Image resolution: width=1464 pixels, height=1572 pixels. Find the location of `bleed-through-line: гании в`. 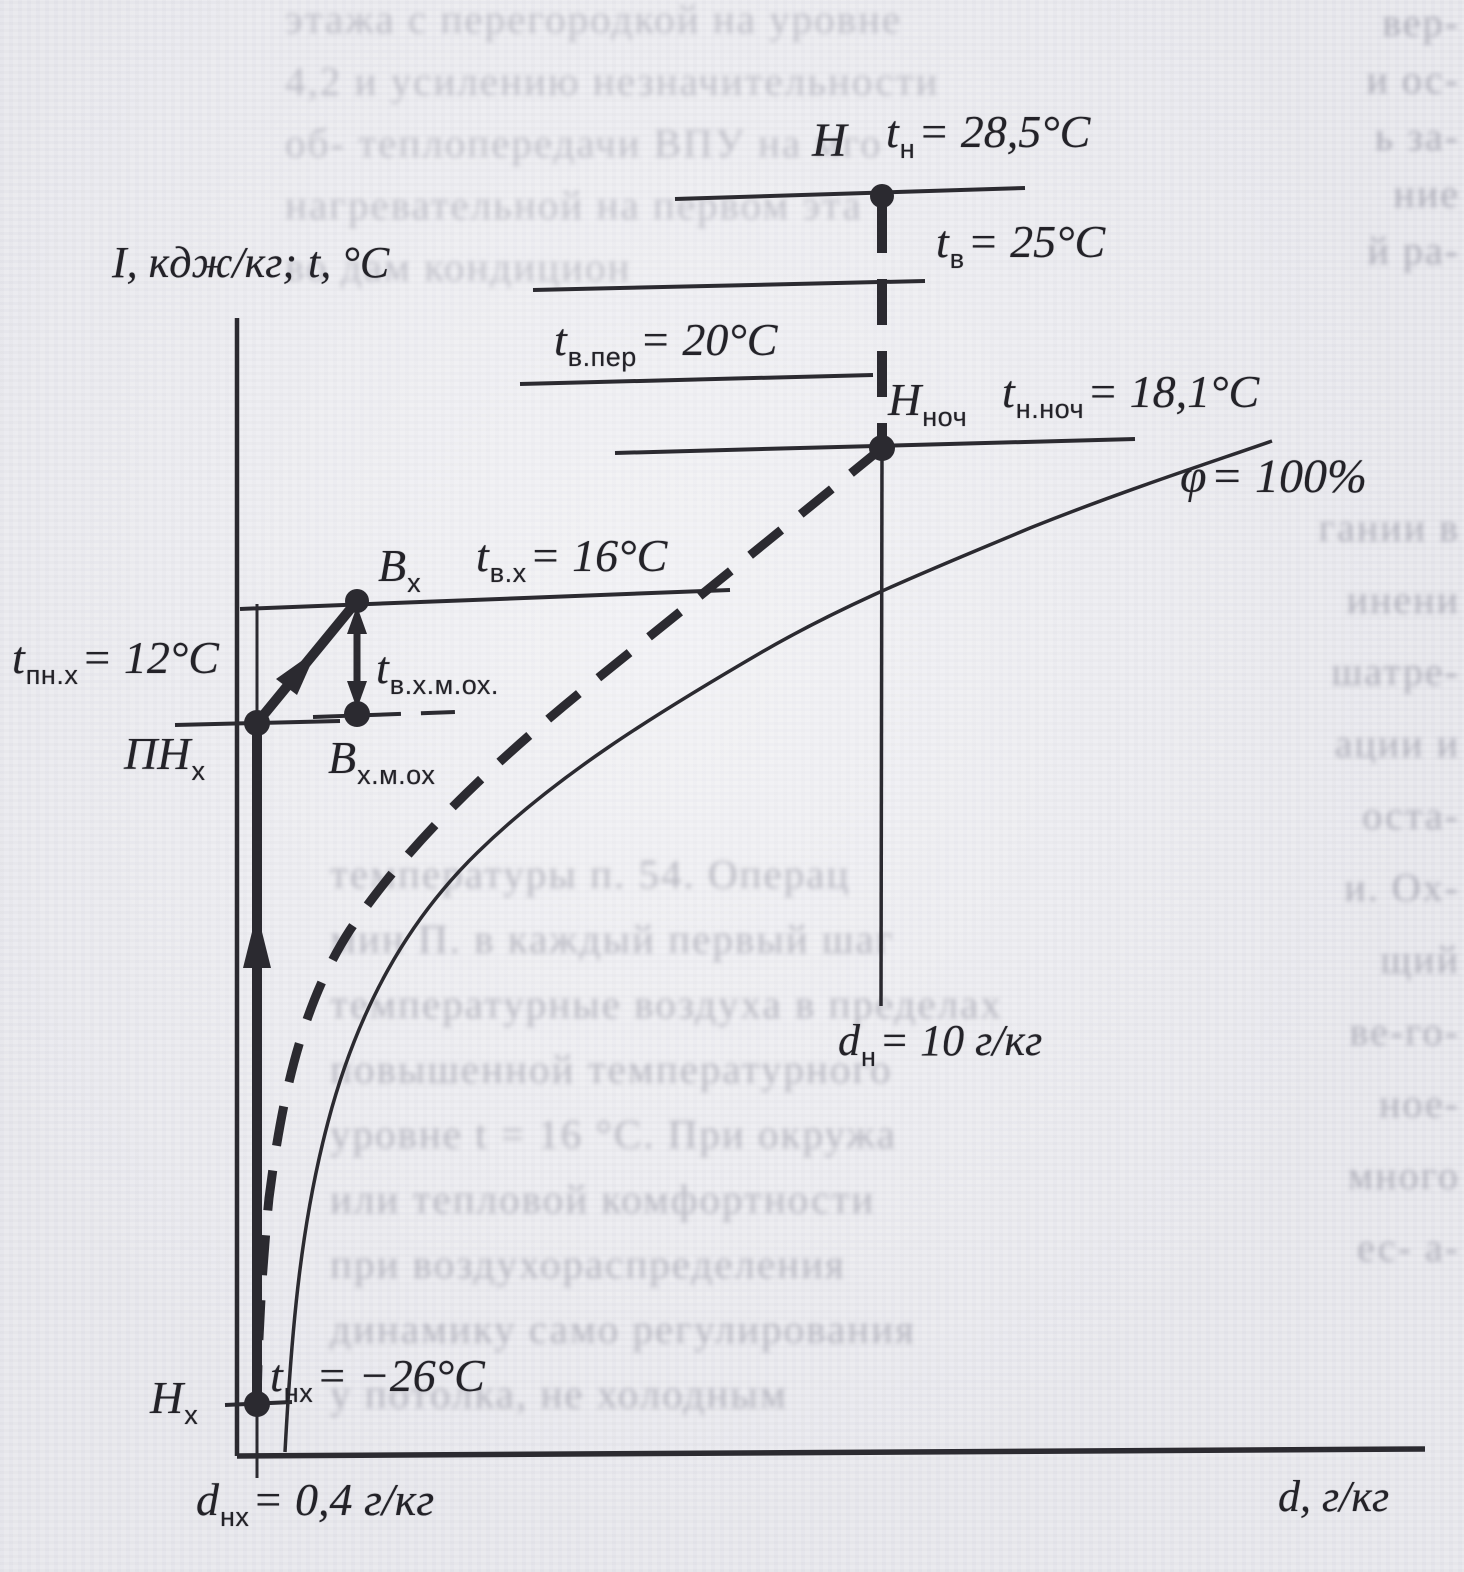

bleed-through-line: гании в is located at coordinates (1389, 527).